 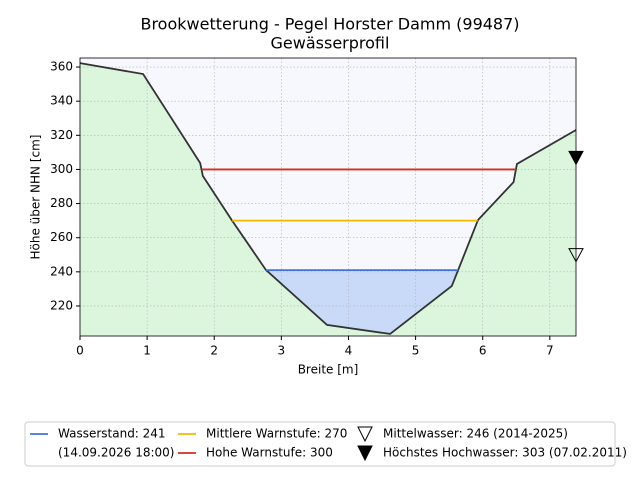 What do you see at coordinates (349, 351) in the screenshot?
I see `x-tick-label: 4` at bounding box center [349, 351].